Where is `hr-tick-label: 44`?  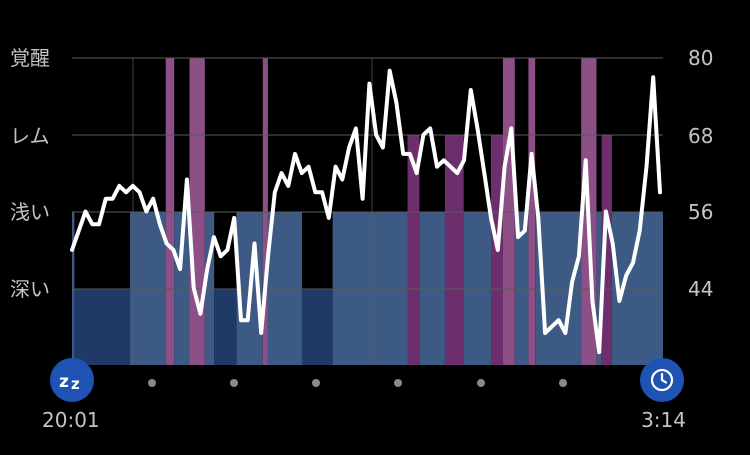
hr-tick-label: 44 is located at coordinates (700, 289).